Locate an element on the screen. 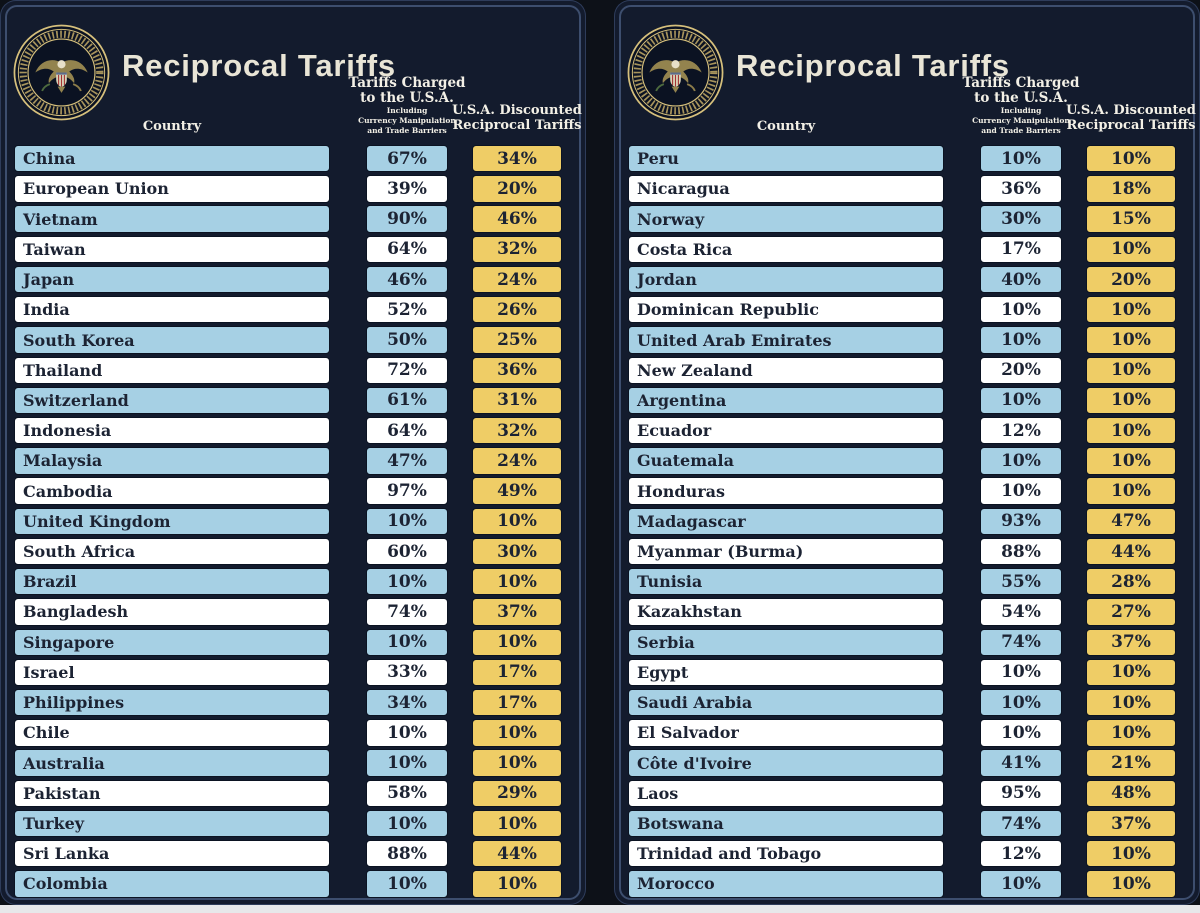 The width and height of the screenshot is (1200, 913). country-cell: Brazil is located at coordinates (172, 582).